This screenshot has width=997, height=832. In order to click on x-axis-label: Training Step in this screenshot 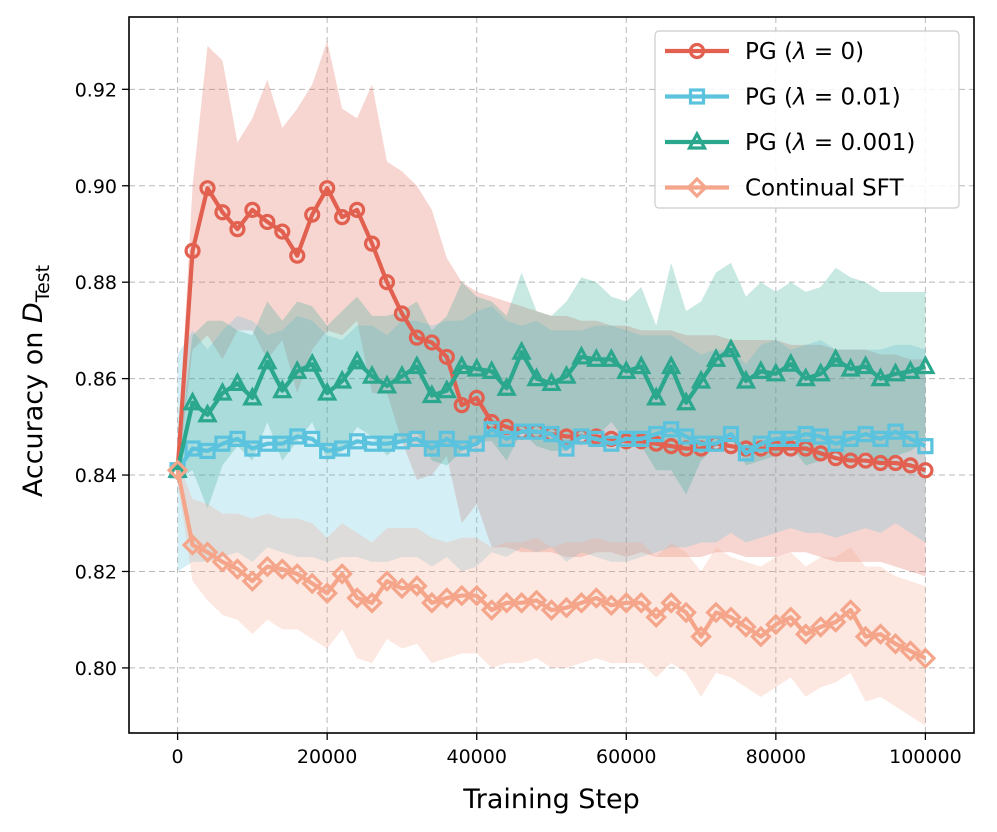, I will do `click(551, 799)`.